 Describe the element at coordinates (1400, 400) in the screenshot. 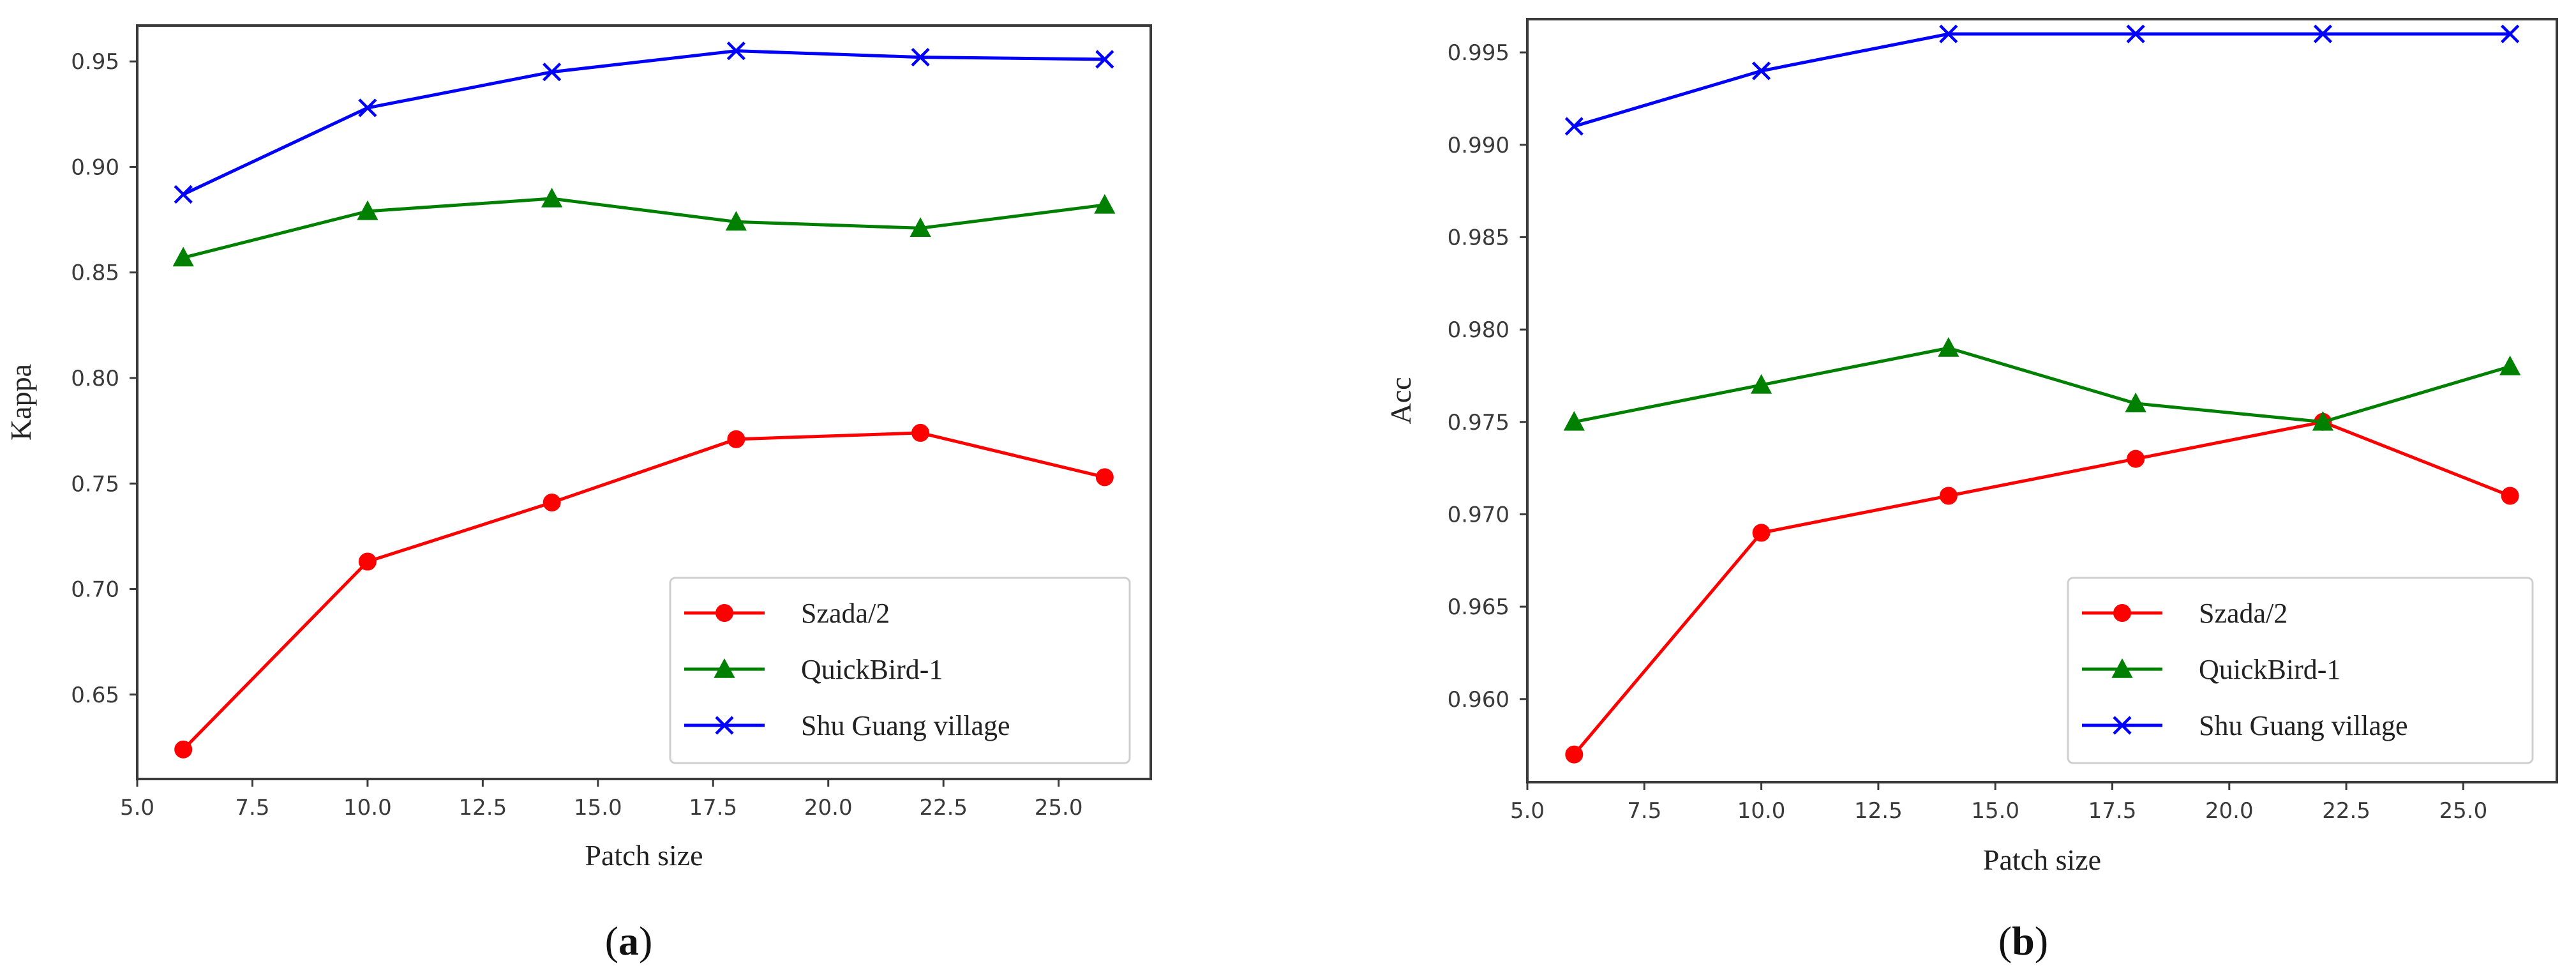

I see `y-axis-label: Acc` at that location.